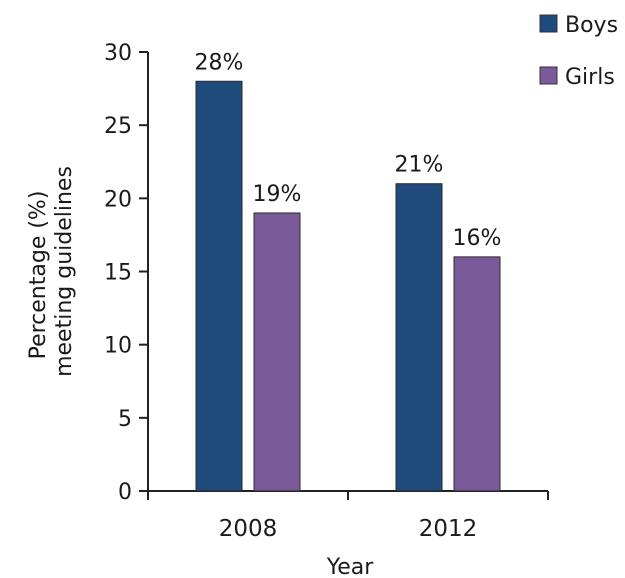  I want to click on y-tick-label: 20, so click(118, 199).